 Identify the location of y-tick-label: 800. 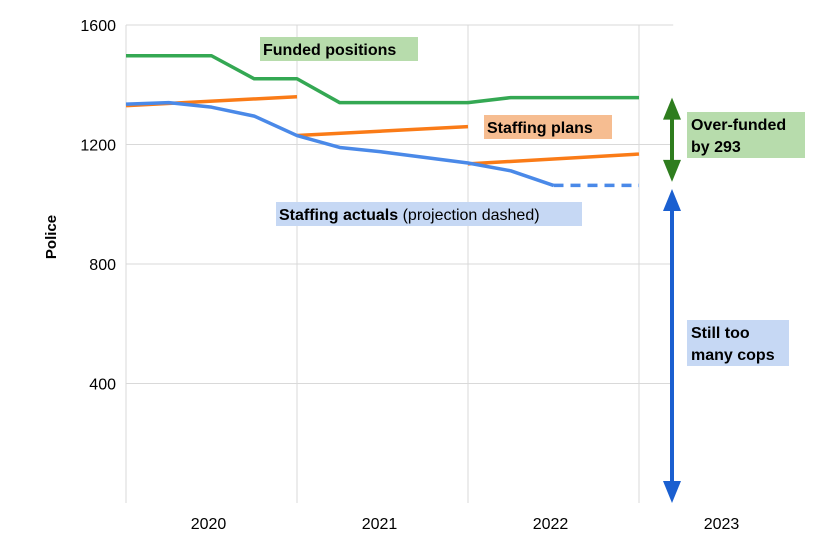
(102, 265).